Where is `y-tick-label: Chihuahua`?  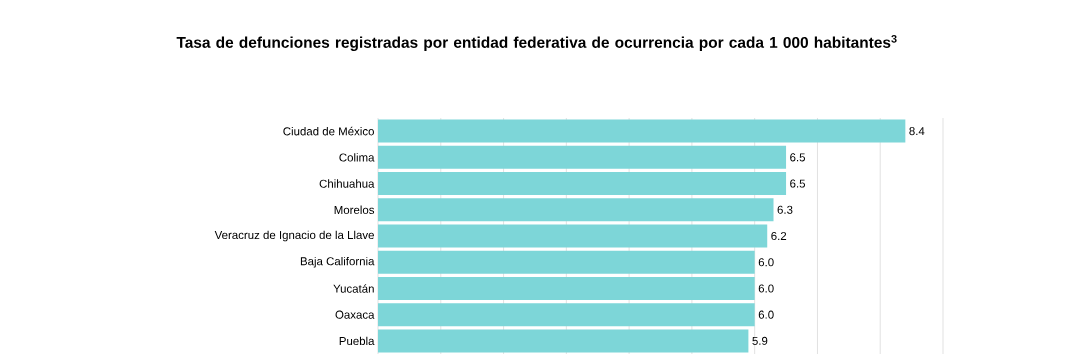
y-tick-label: Chihuahua is located at coordinates (347, 183).